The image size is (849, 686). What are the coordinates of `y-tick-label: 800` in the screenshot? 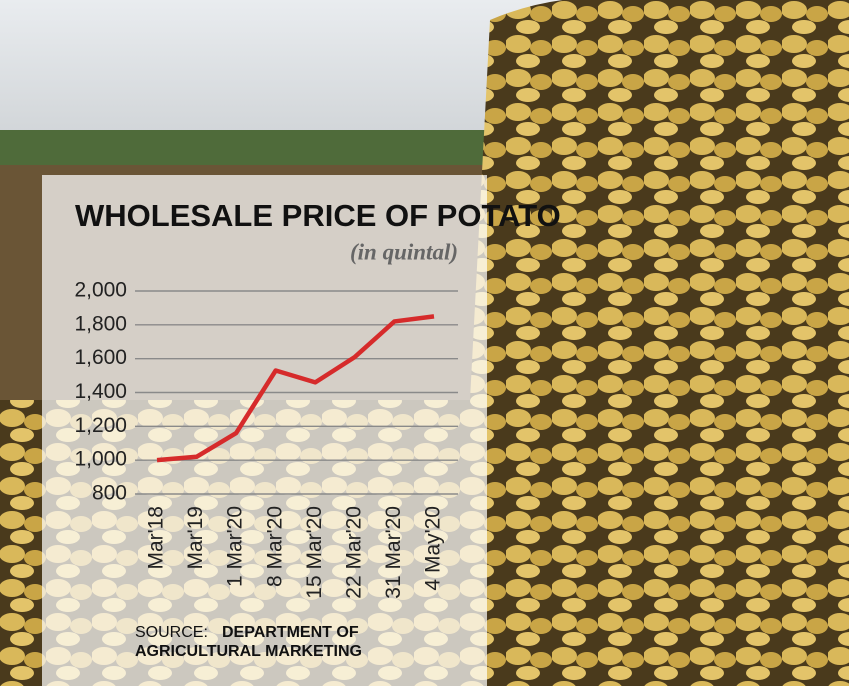 It's located at (109, 493).